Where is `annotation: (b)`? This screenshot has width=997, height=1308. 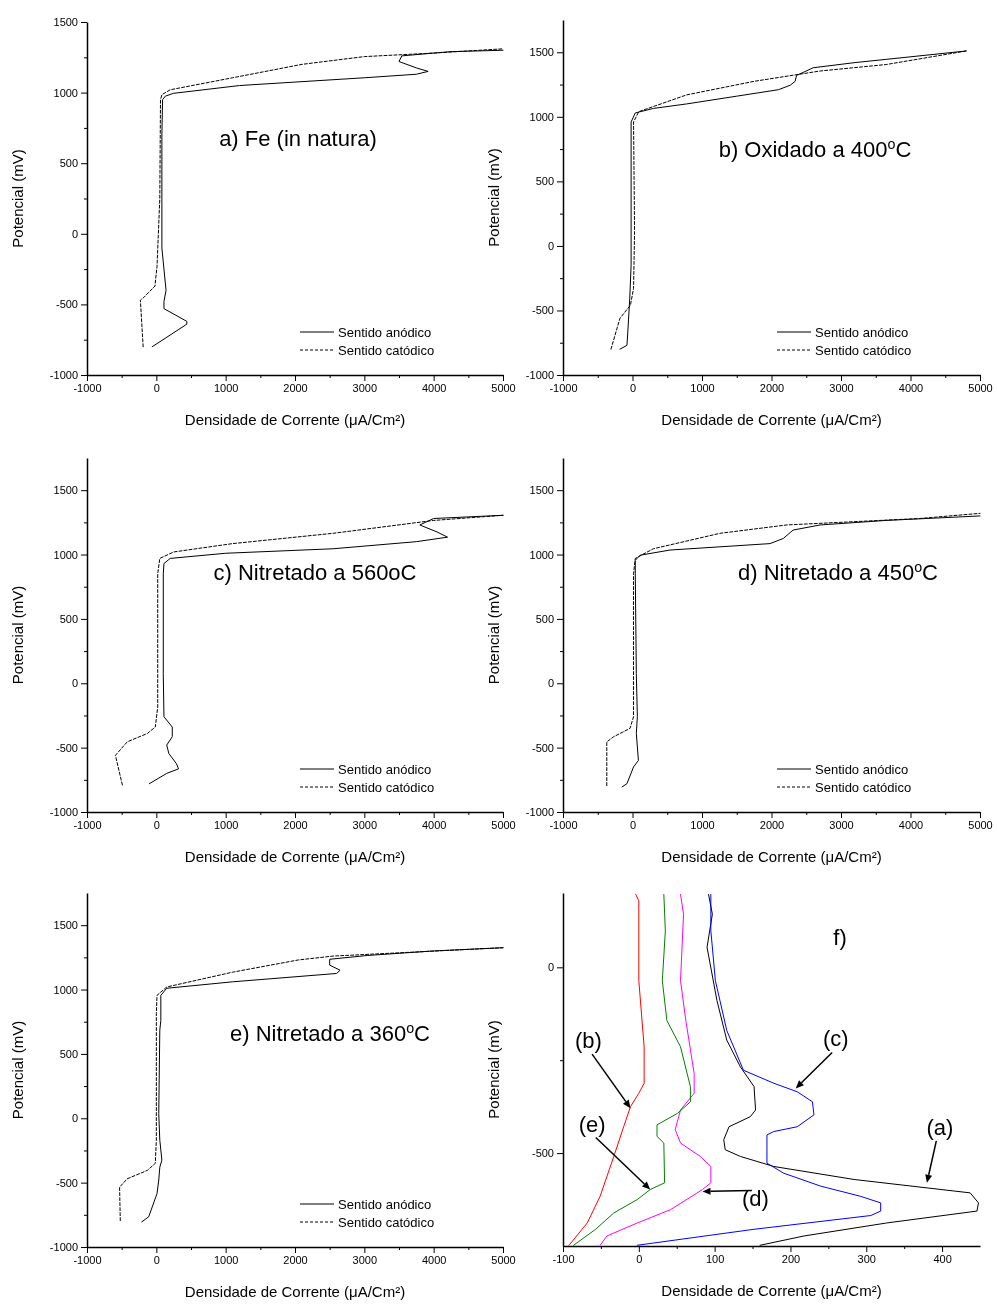
annotation: (b) is located at coordinates (588, 1041).